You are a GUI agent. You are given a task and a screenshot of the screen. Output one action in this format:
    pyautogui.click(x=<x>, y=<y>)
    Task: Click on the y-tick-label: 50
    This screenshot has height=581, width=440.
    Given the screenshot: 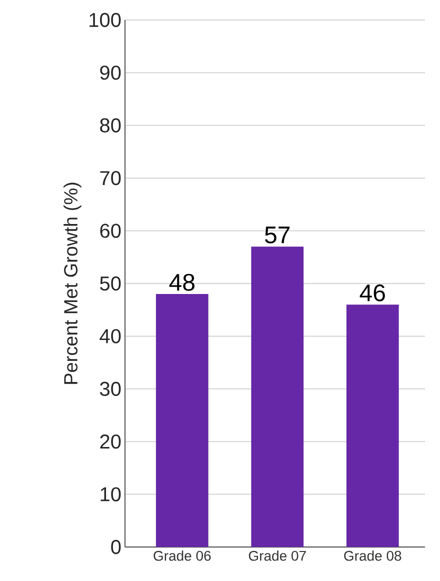 What is the action you would take?
    pyautogui.click(x=110, y=283)
    